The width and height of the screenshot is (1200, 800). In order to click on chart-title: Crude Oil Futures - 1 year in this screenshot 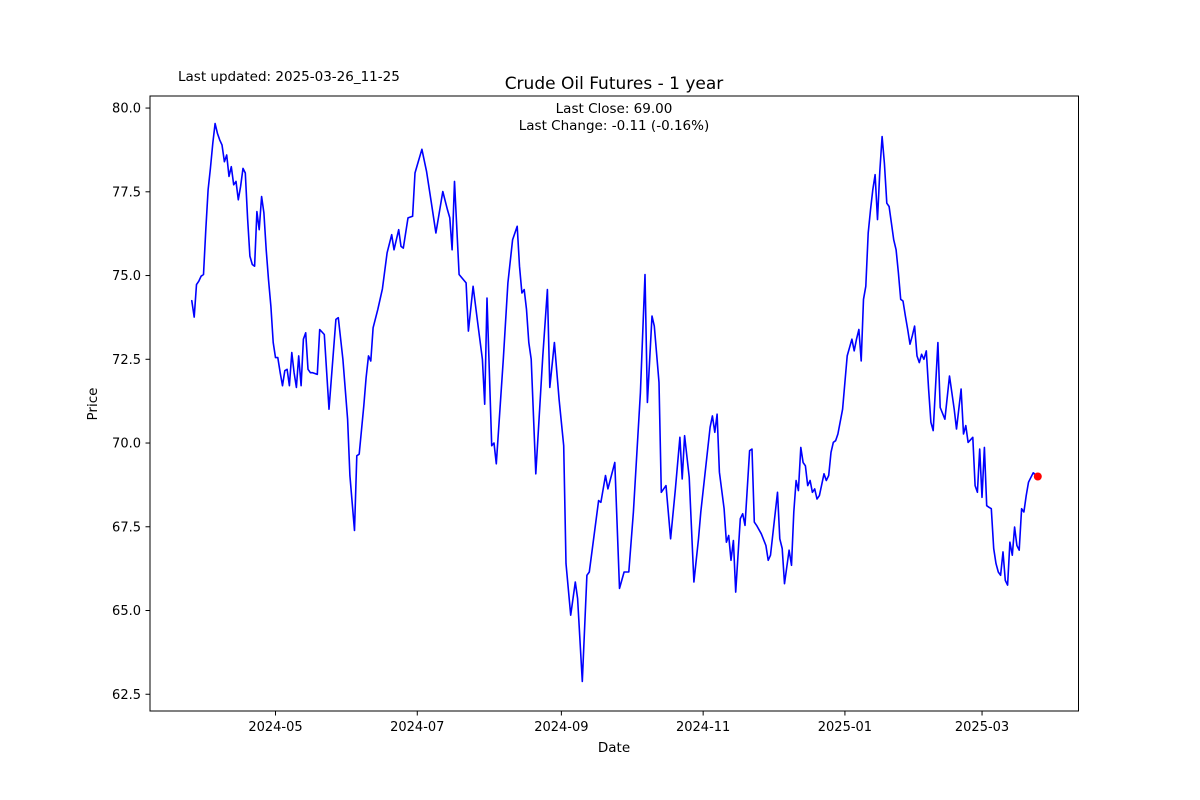, I will do `click(614, 84)`.